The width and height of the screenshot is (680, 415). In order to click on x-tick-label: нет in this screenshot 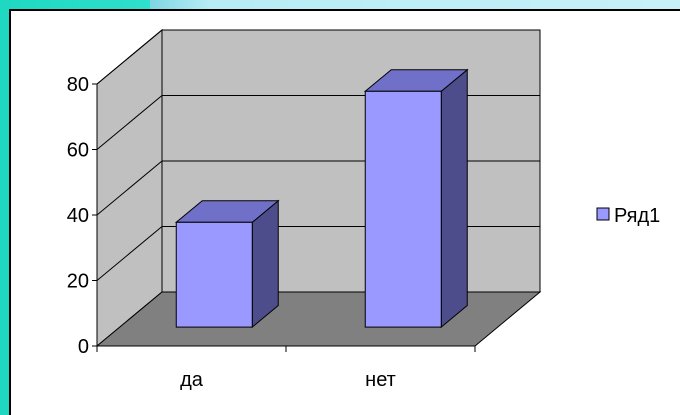, I will do `click(380, 380)`.